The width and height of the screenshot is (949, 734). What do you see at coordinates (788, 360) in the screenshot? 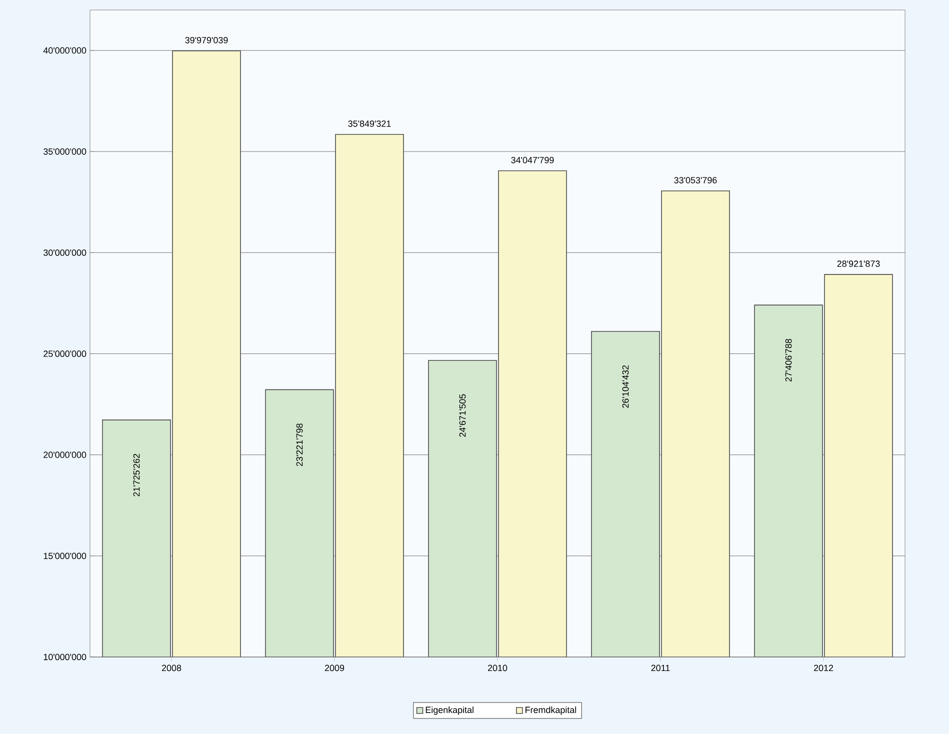
I see `data-label: 27'406'788` at bounding box center [788, 360].